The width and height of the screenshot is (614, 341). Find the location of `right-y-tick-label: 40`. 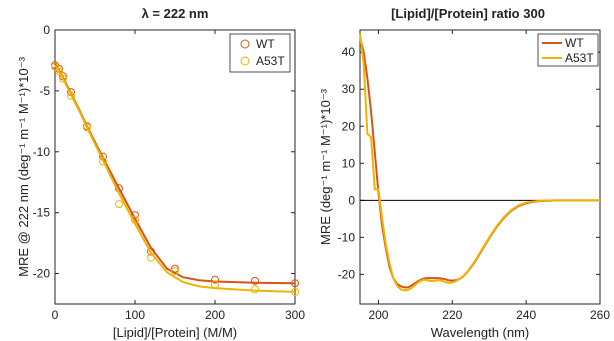

right-y-tick-label: 40 is located at coordinates (349, 52).